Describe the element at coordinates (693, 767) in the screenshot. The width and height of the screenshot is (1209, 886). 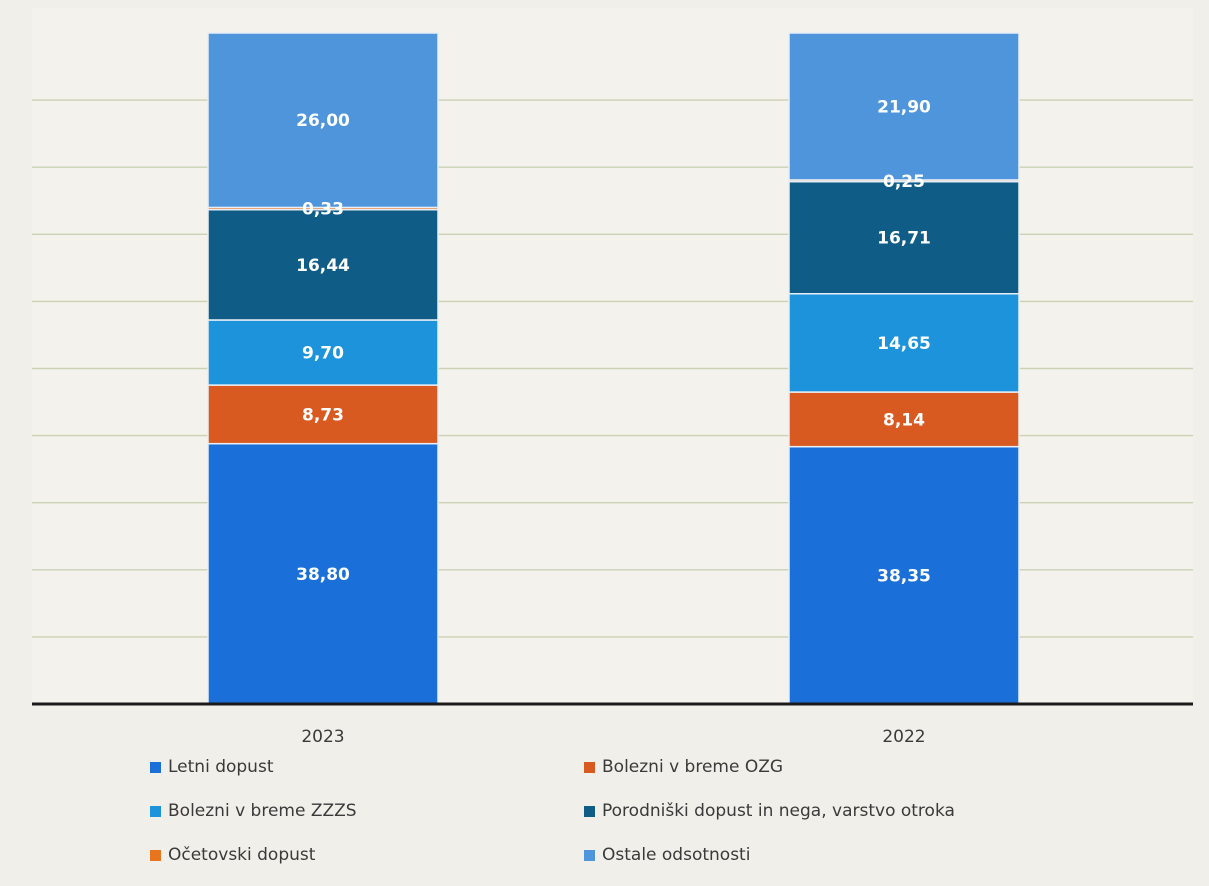
I see `legend-label: Bolezni v breme OZG` at that location.